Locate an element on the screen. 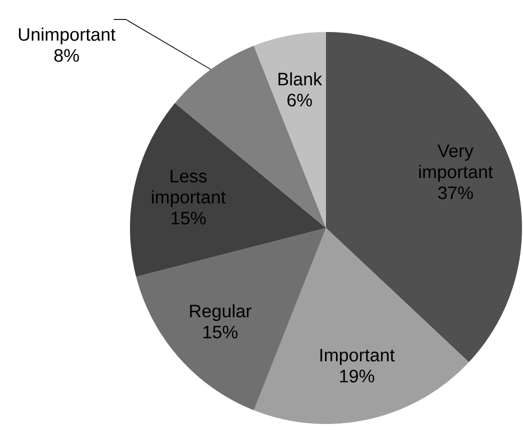  slice-label: Important is located at coordinates (357, 357).